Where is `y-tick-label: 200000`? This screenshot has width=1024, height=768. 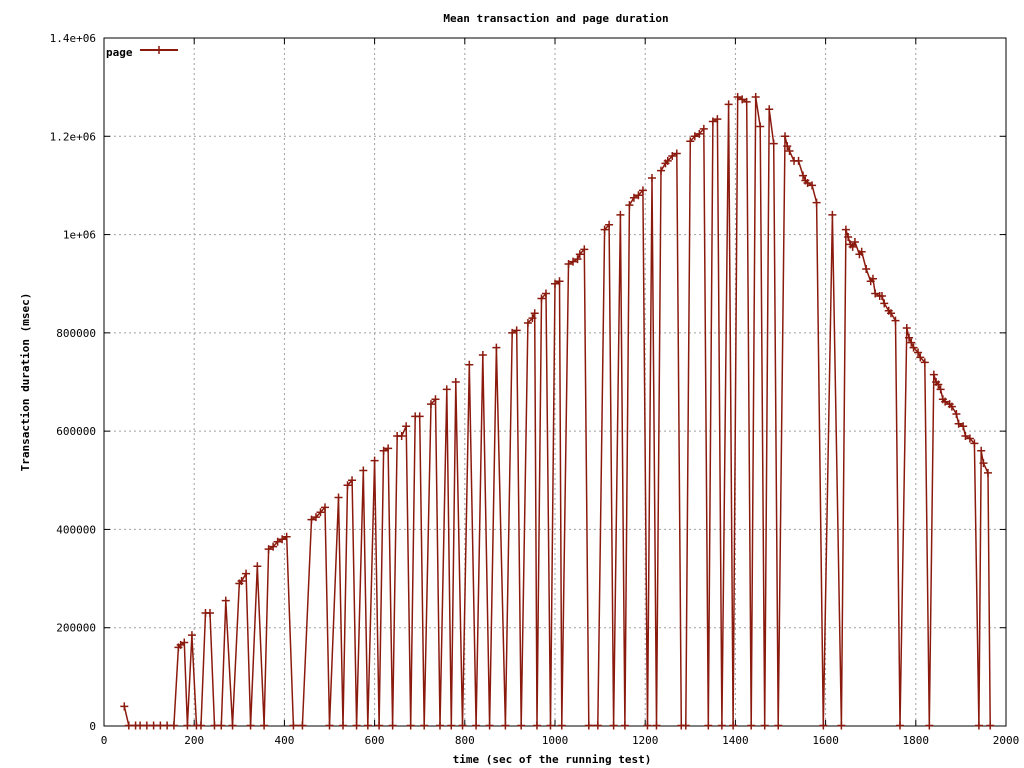 y-tick-label: 200000 is located at coordinates (76, 628).